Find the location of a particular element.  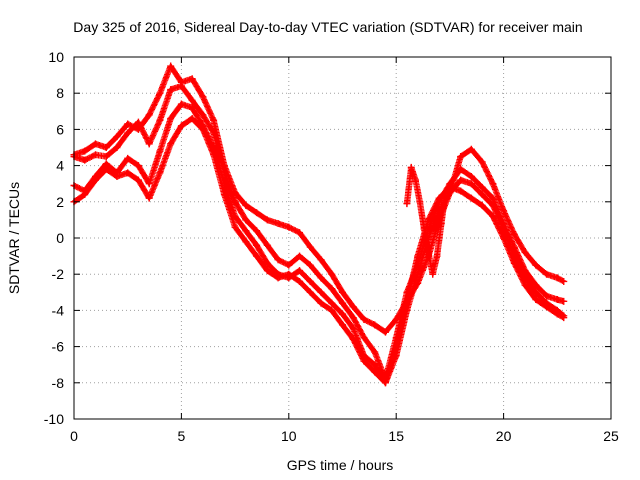

x-tick-label: 0 is located at coordinates (74, 436).